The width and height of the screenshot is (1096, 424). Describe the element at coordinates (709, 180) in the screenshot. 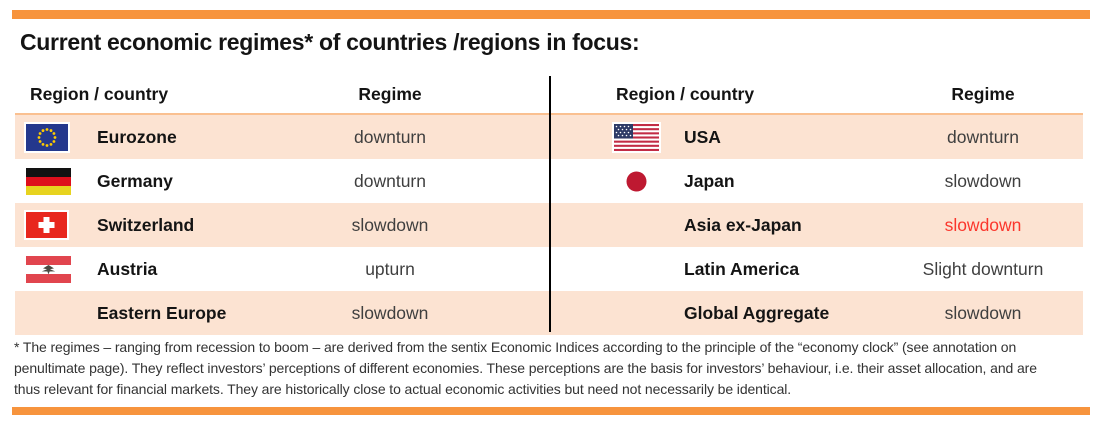

I see `country-label: Japan` at that location.